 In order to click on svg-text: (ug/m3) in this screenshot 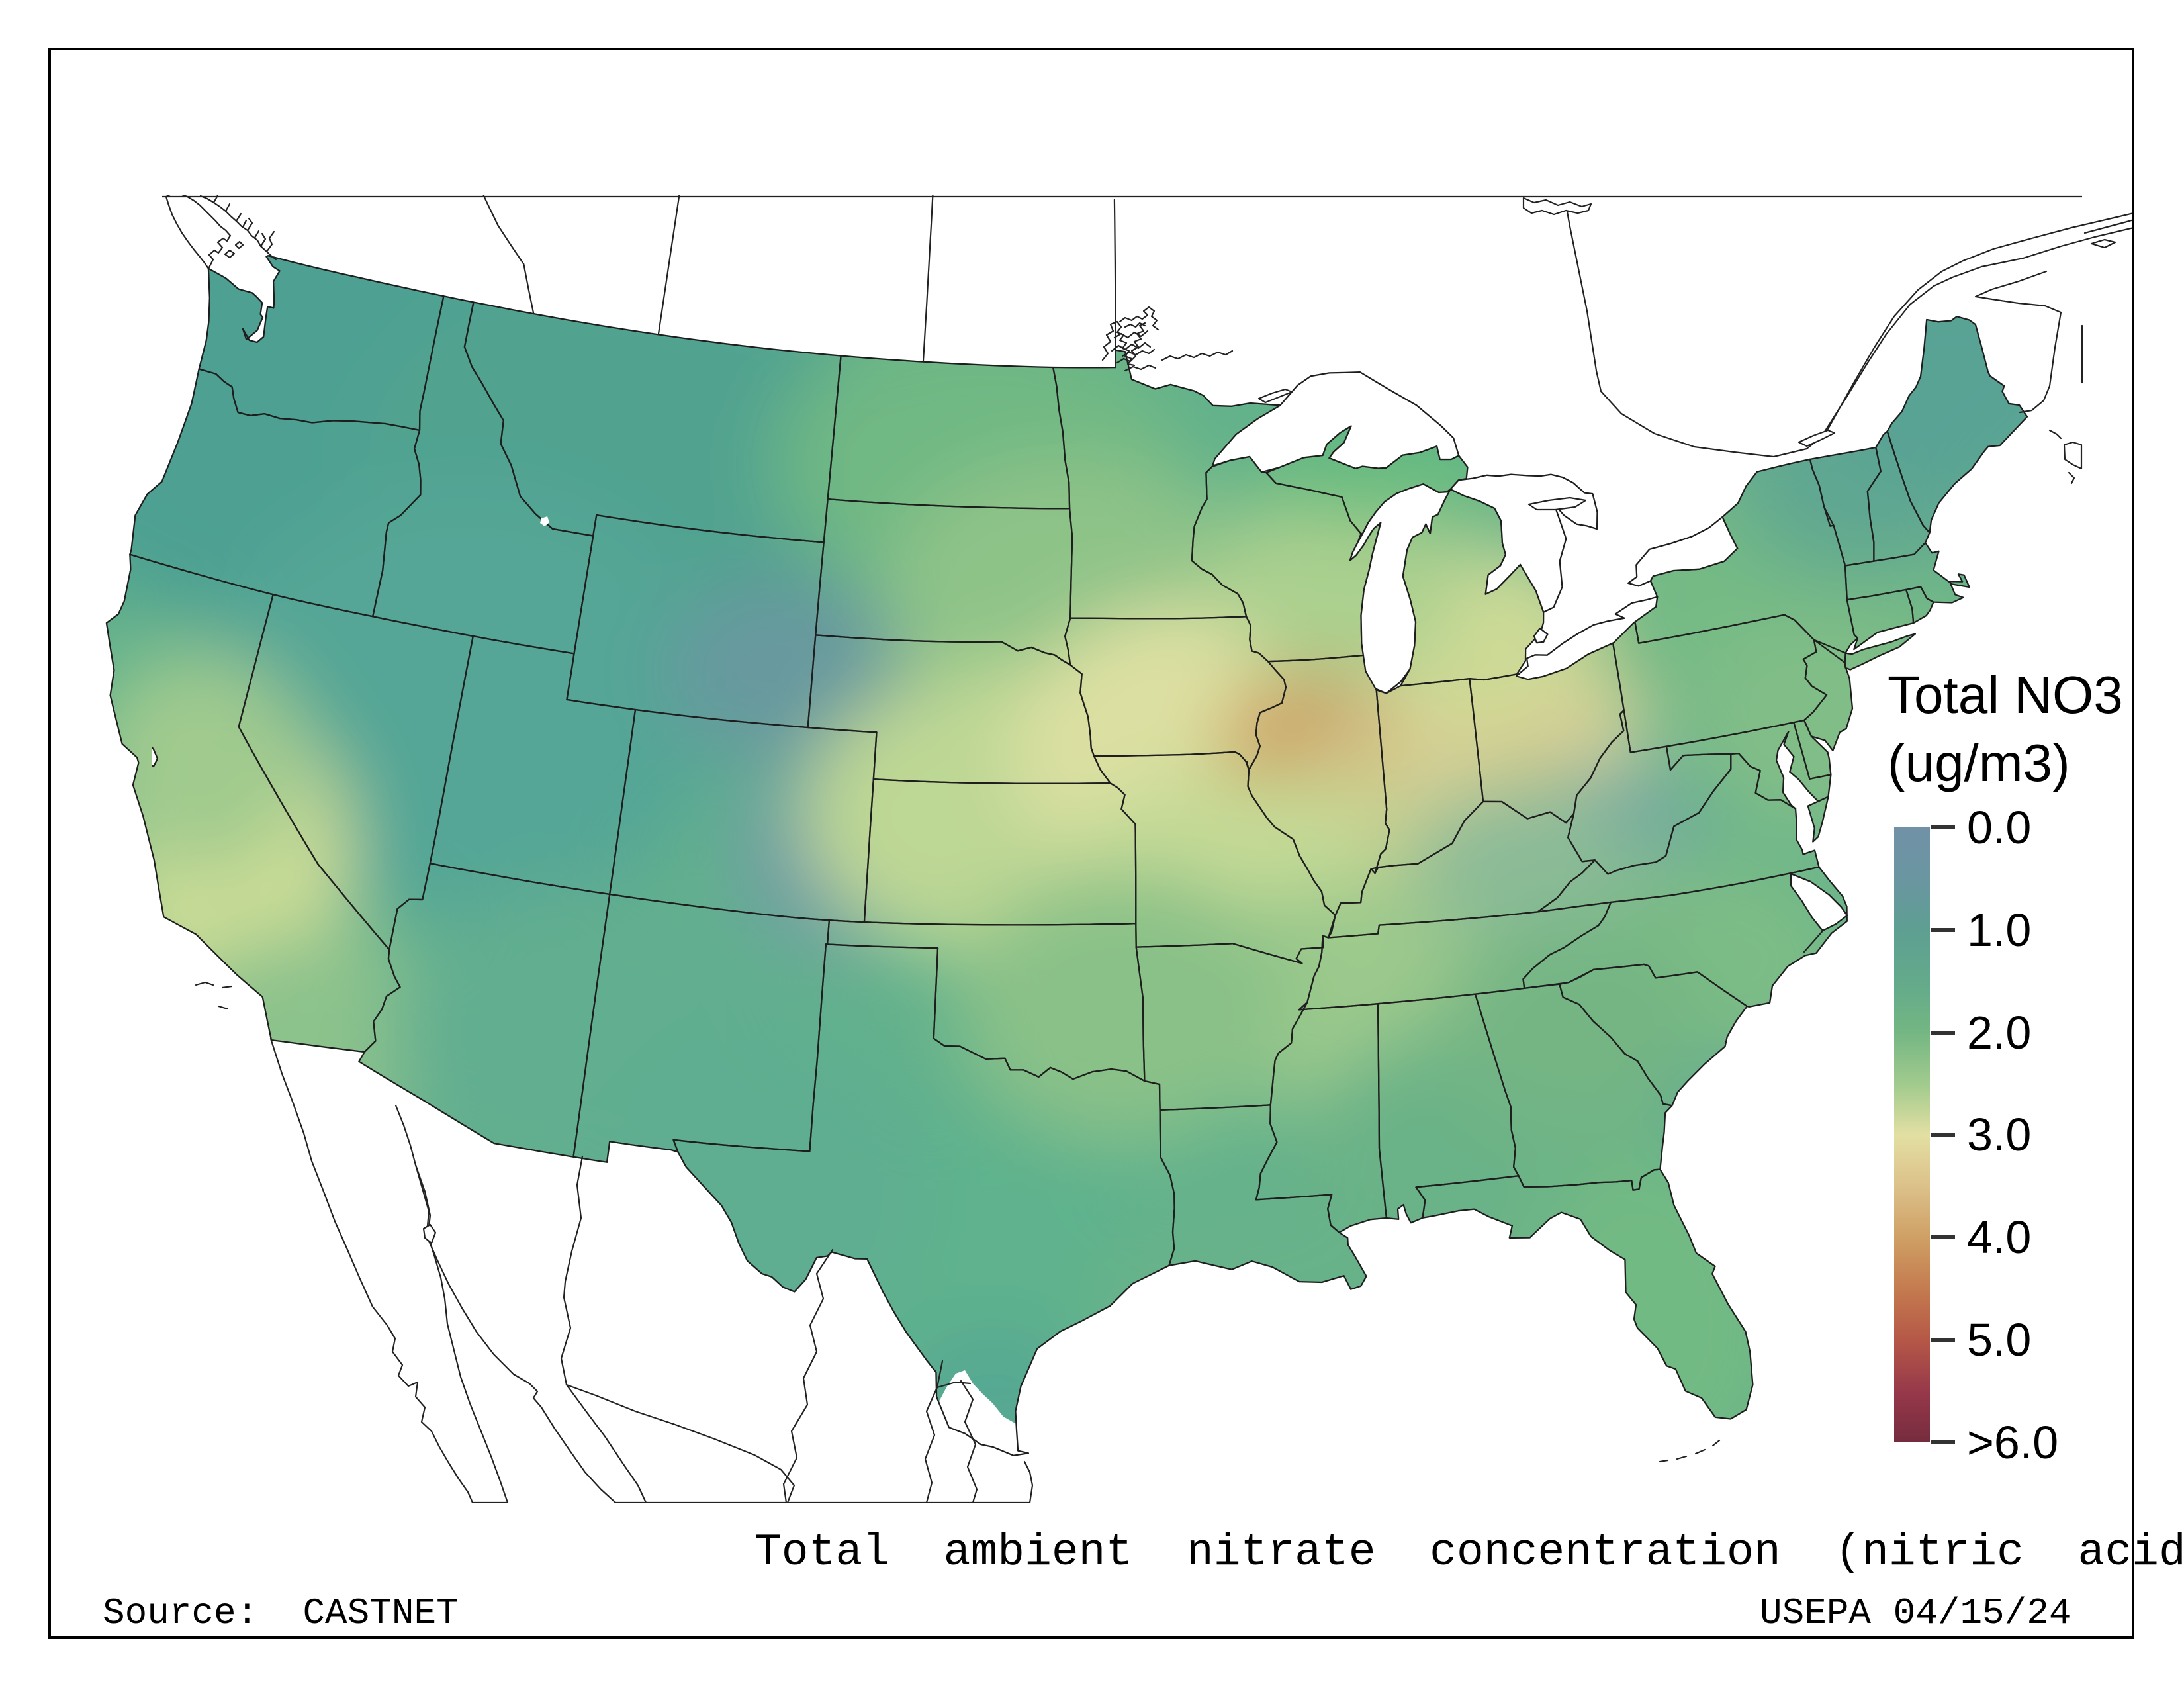, I will do `click(1979, 762)`.